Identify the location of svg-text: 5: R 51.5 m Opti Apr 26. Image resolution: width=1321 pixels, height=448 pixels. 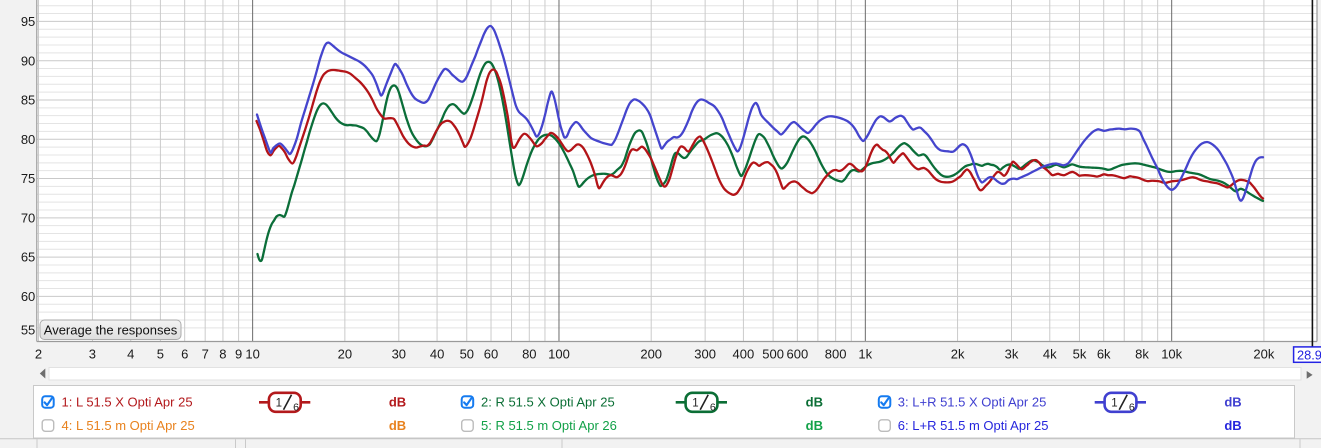
(549, 425).